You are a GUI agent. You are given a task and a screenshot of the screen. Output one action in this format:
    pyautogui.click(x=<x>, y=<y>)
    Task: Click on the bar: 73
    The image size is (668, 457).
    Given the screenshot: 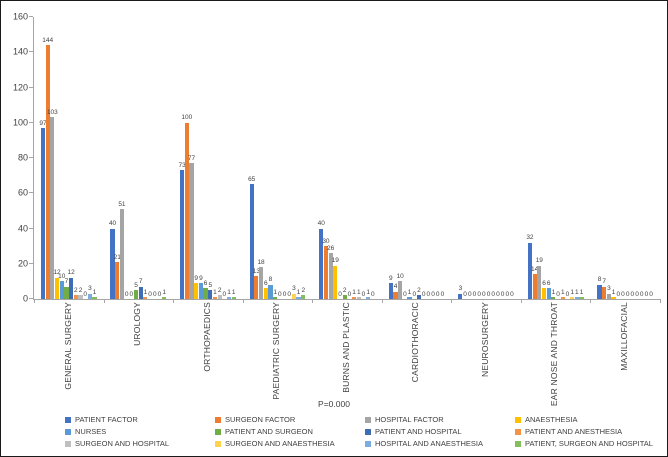 What is the action you would take?
    pyautogui.click(x=182, y=230)
    